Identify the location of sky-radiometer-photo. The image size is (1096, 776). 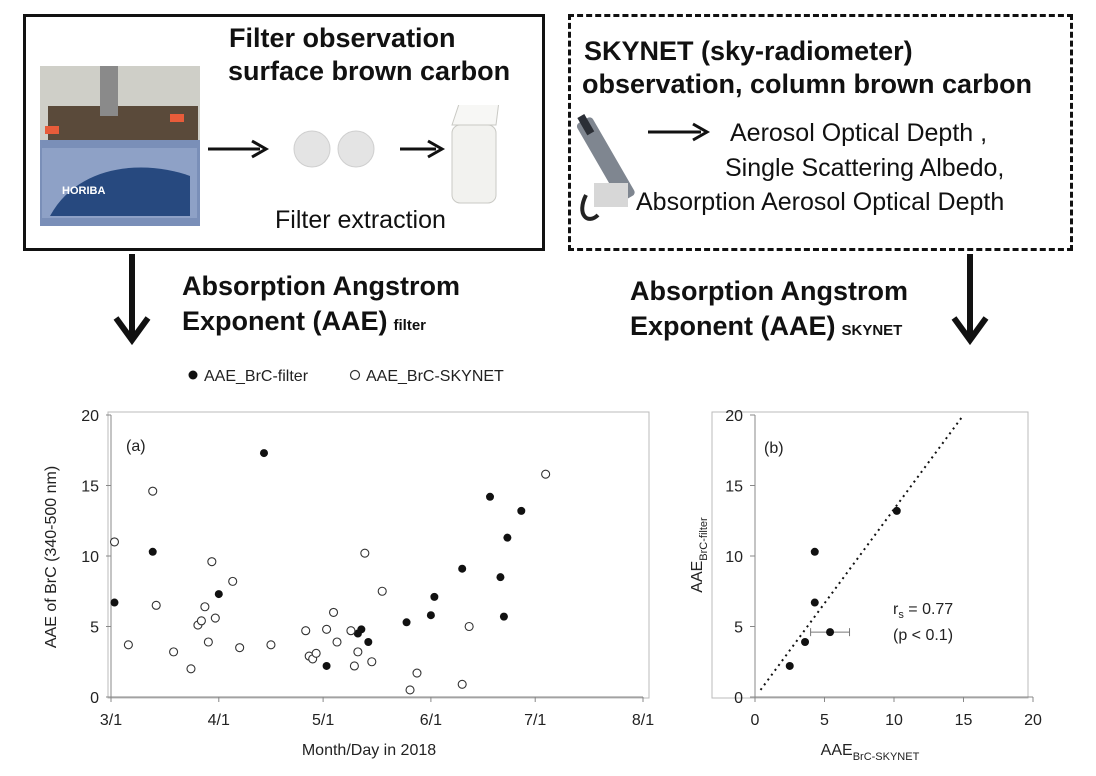
(643, 167).